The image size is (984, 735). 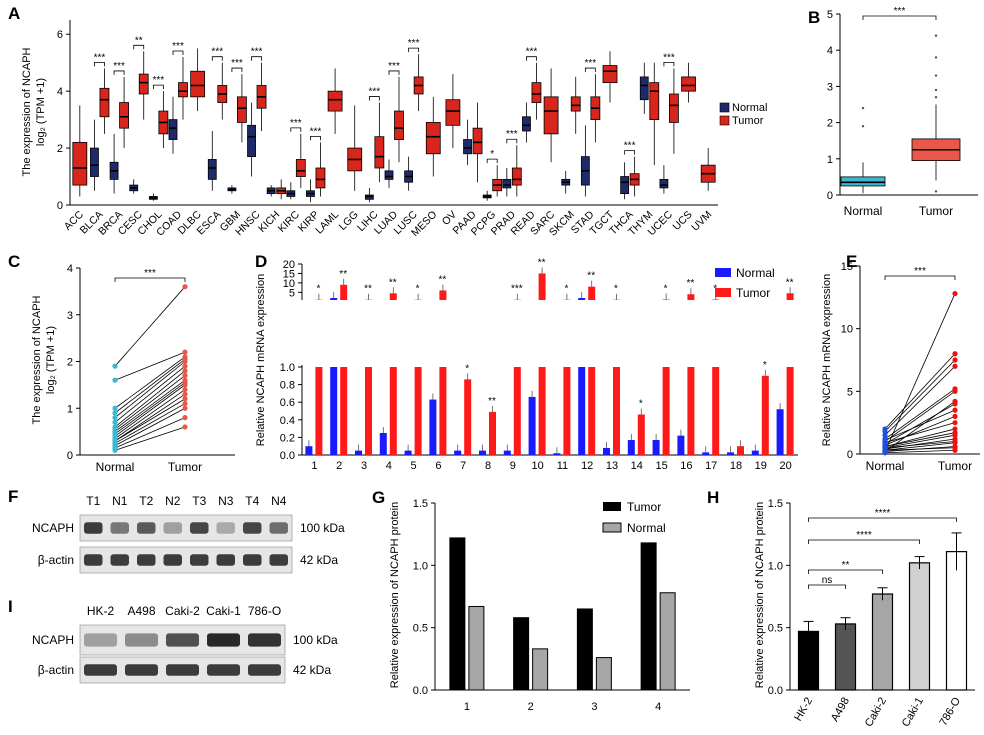 I want to click on d-xtick-label: 19, so click(x=761, y=466).